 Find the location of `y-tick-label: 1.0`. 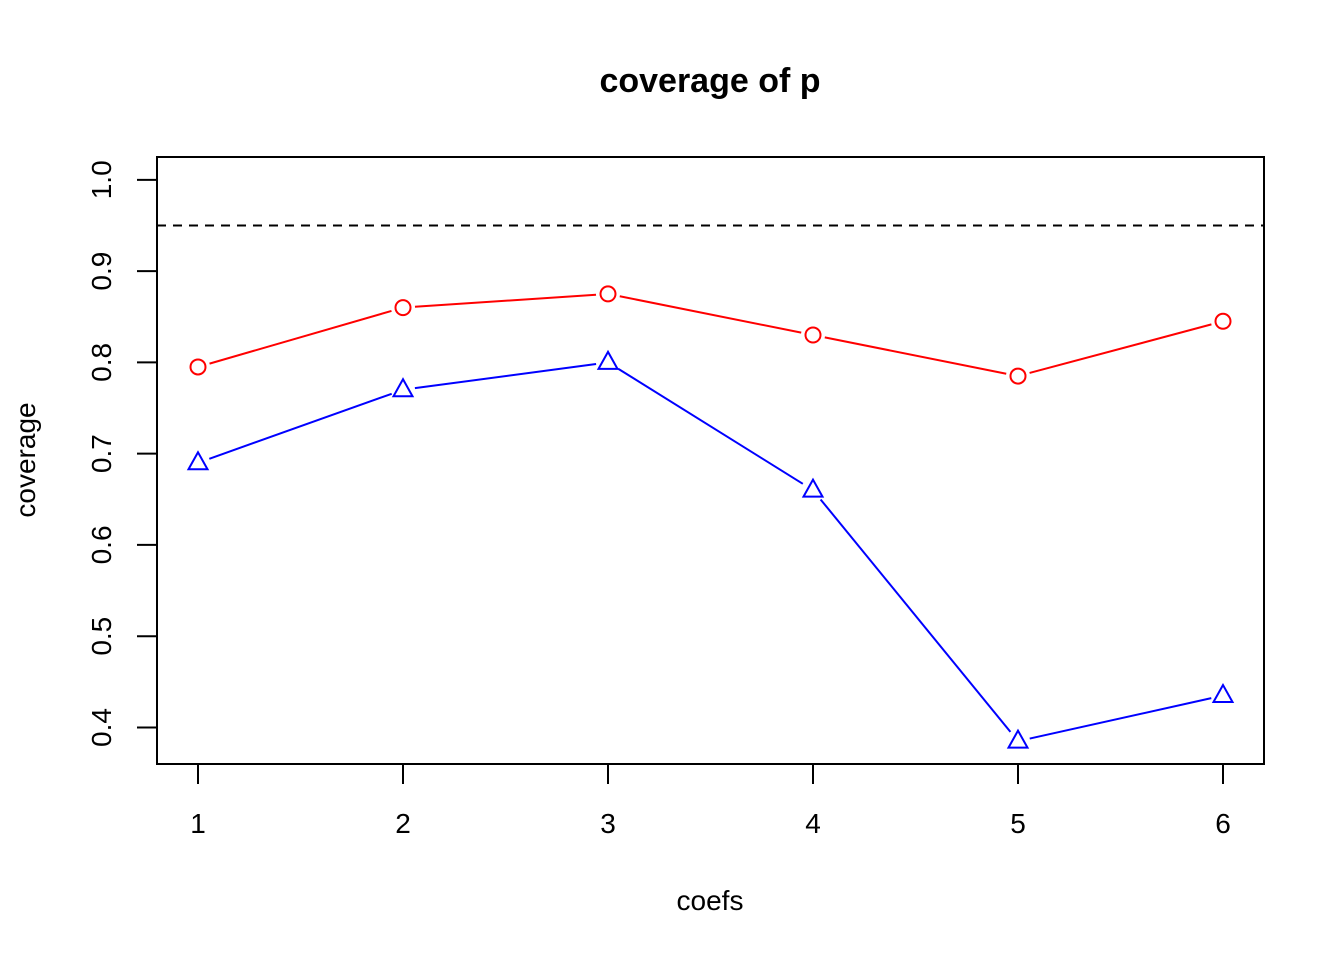

y-tick-label: 1.0 is located at coordinates (101, 179).